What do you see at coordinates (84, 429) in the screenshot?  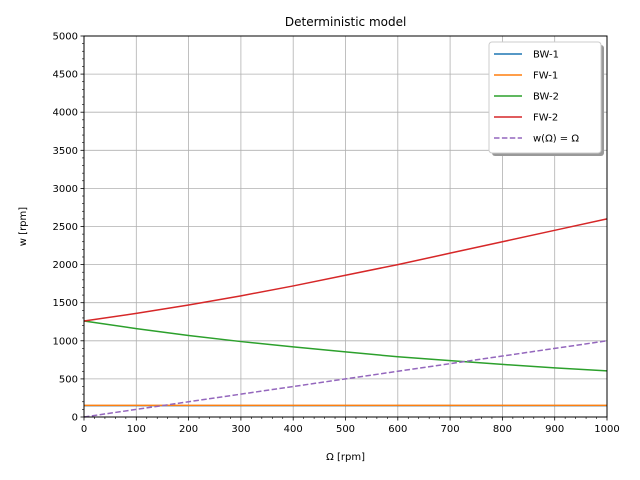 I see `x-tick-label: 0` at bounding box center [84, 429].